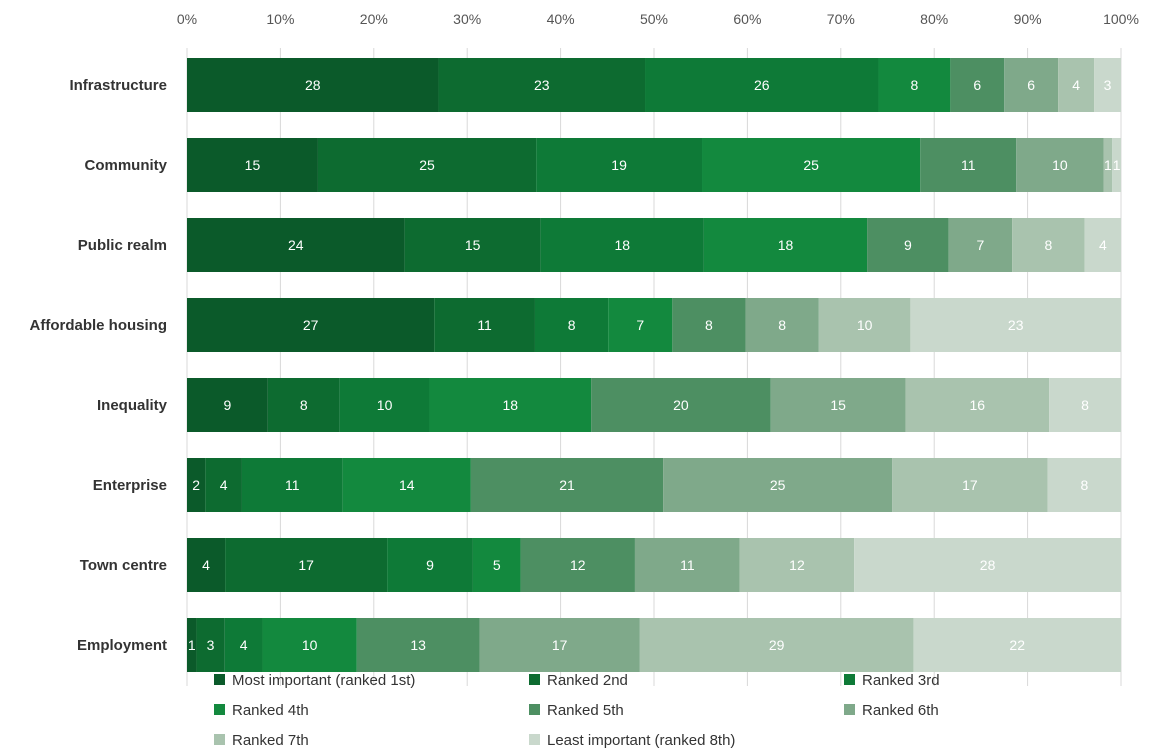 The height and width of the screenshot is (755, 1153). Describe the element at coordinates (187, 19) in the screenshot. I see `x-tick-label: 0%` at that location.